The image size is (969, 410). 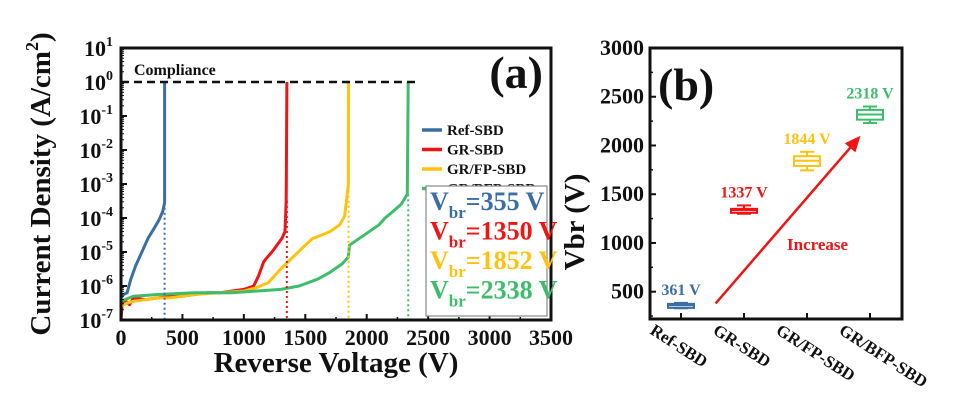 I want to click on a-x-tick-label: 3000, so click(x=490, y=337).